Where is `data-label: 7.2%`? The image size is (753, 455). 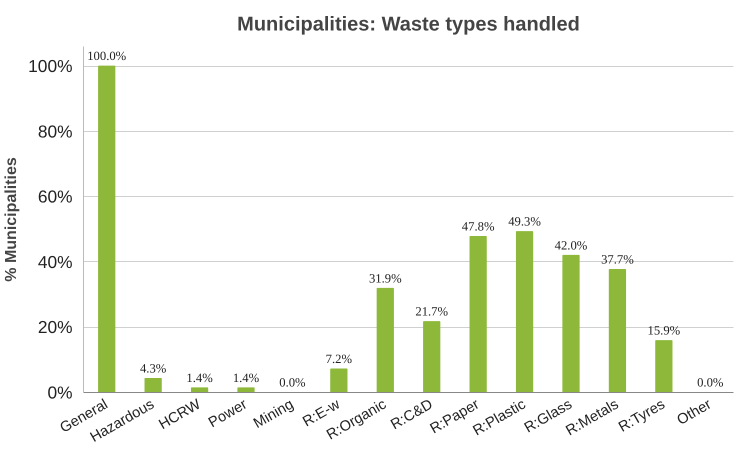
data-label: 7.2% is located at coordinates (339, 359).